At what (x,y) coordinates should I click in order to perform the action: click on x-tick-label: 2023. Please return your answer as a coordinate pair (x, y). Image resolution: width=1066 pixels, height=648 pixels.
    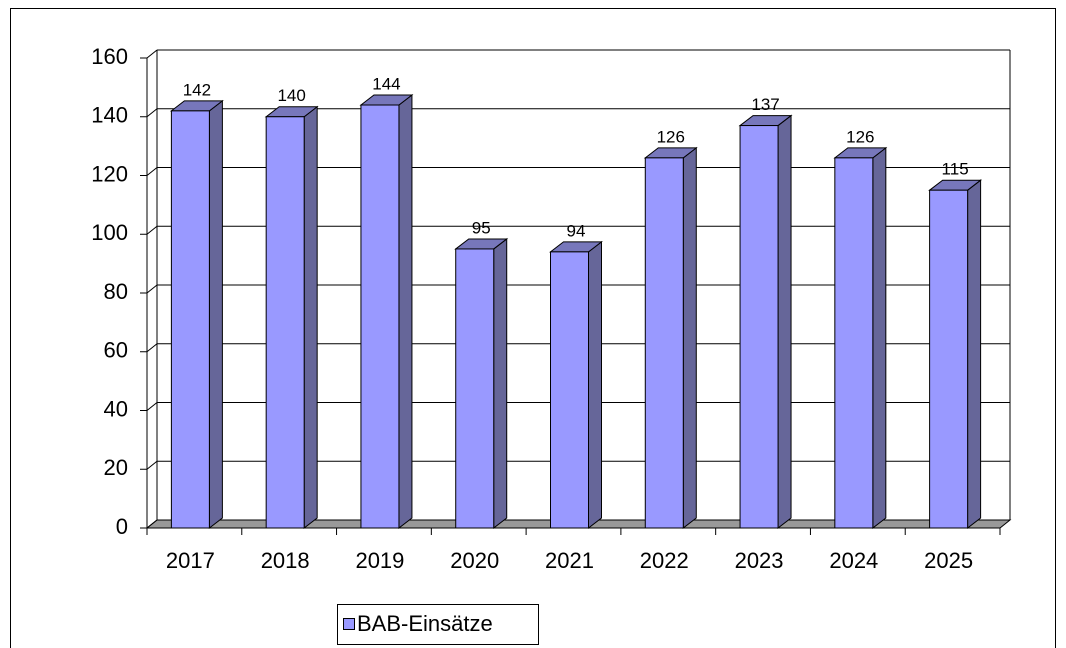
    Looking at the image, I should click on (759, 560).